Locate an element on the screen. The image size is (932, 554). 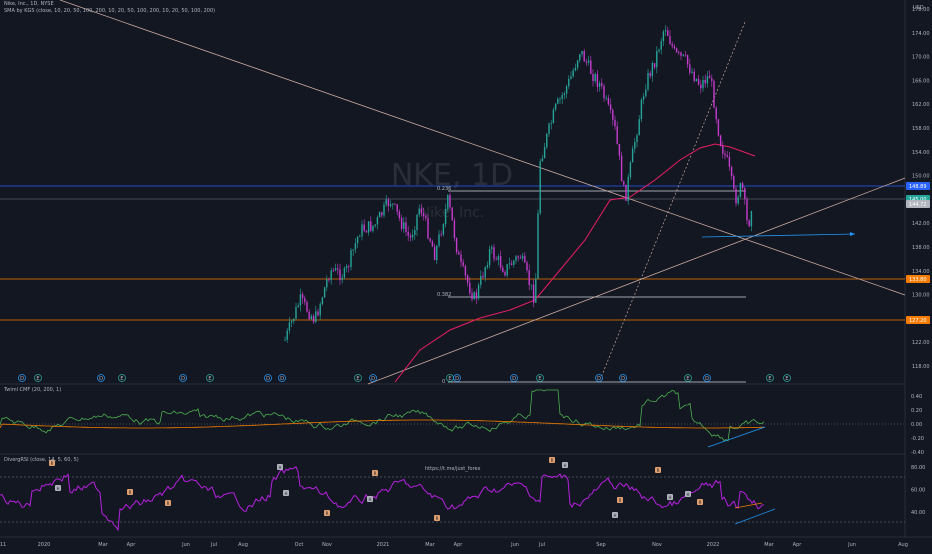
rsi-link-text: https://t.me/just_forex is located at coordinates (452, 469).